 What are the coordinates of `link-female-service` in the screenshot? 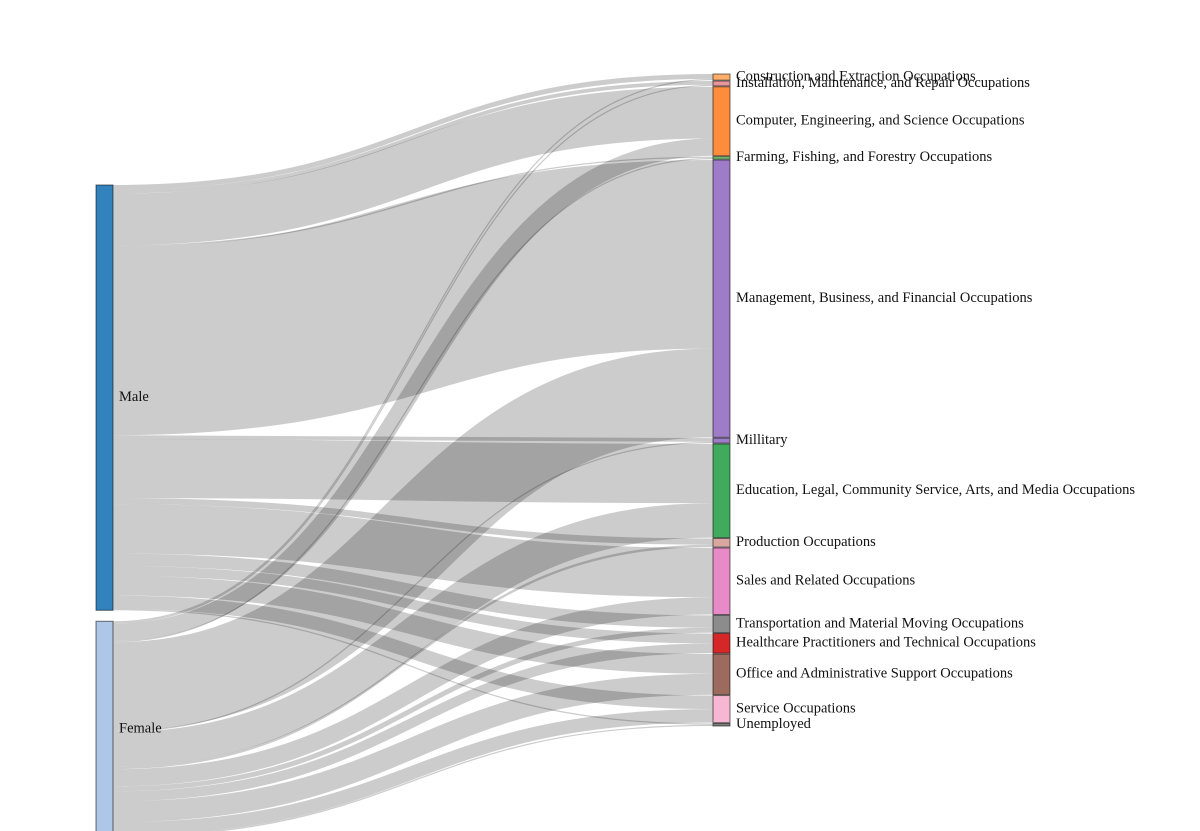 It's located at (413, 770).